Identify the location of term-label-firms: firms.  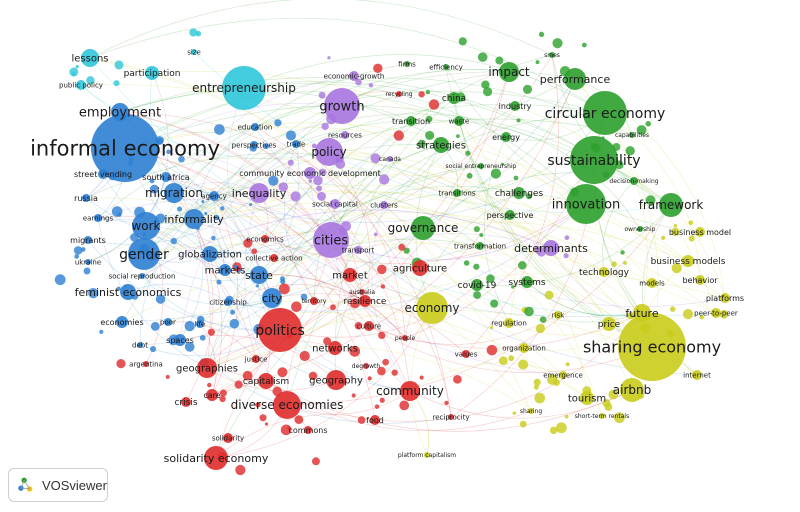
(407, 64).